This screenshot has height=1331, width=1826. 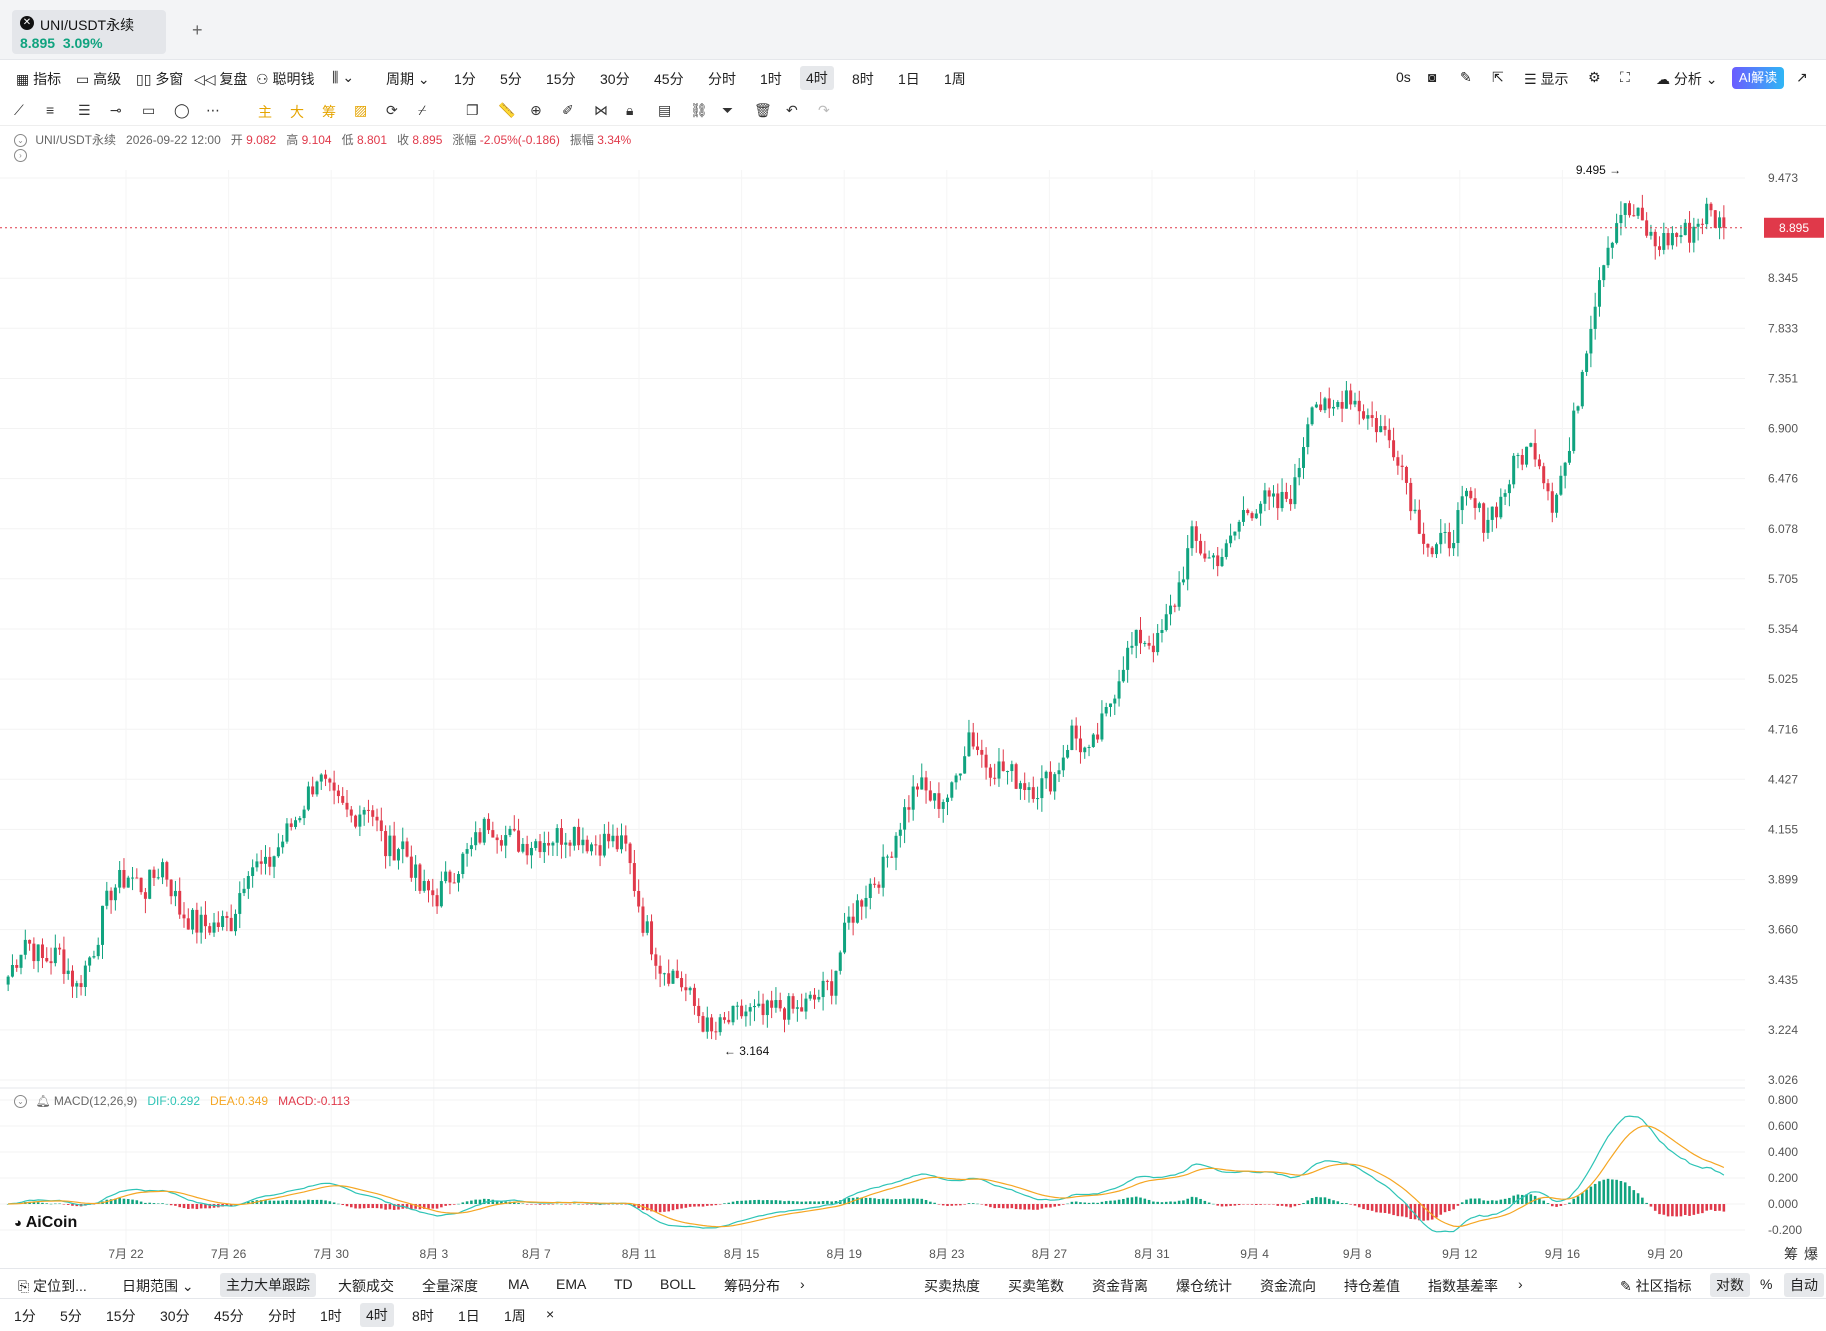 What do you see at coordinates (1766, 1284) in the screenshot?
I see `percent-toggle: %` at bounding box center [1766, 1284].